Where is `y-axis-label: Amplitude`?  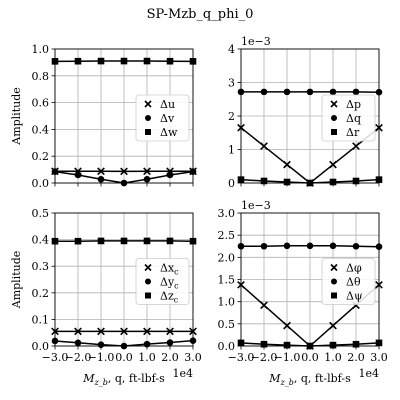
y-axis-label: Amplitude is located at coordinates (16, 280).